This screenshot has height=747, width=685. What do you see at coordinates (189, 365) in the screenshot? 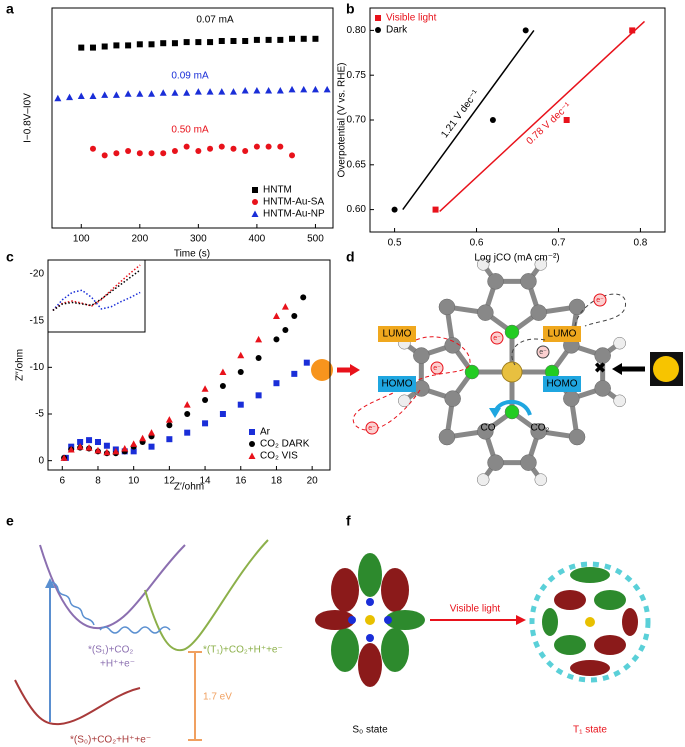
I see `plot-frame` at bounding box center [189, 365].